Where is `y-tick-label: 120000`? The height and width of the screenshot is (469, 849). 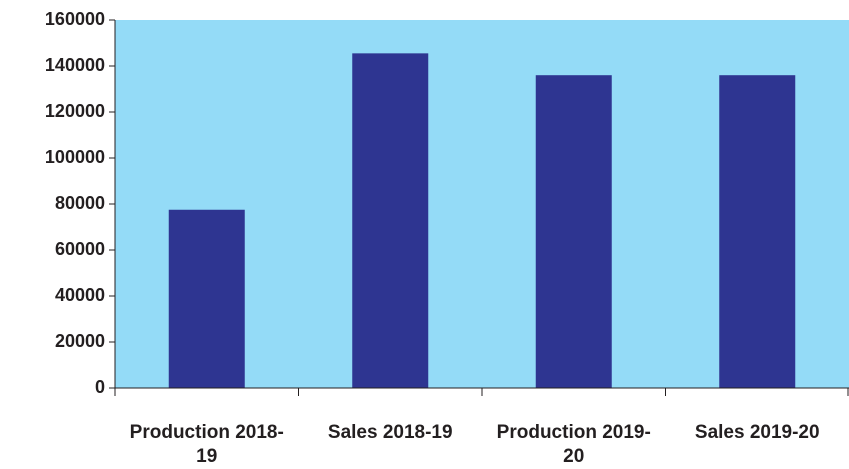
y-tick-label: 120000 is located at coordinates (75, 111).